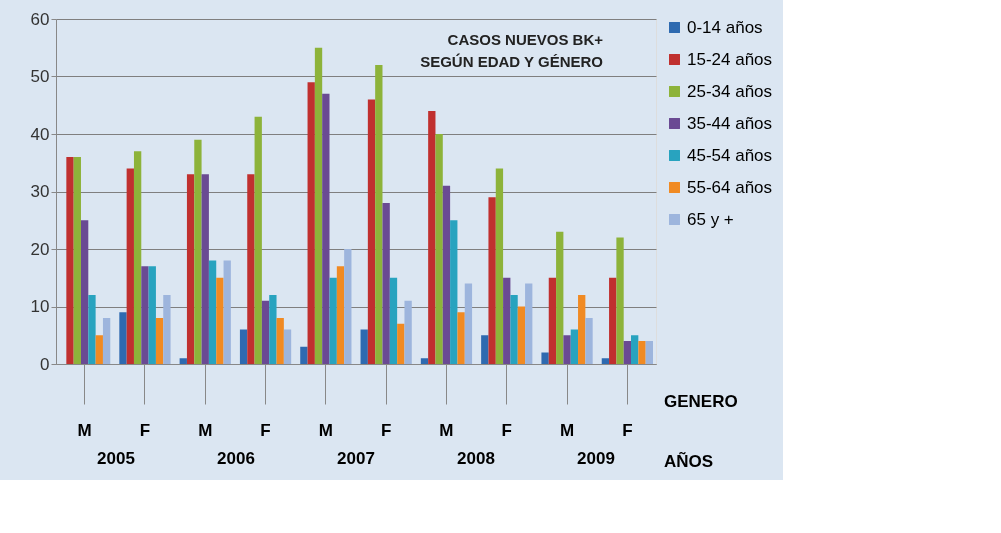 This screenshot has width=1001, height=533. I want to click on legend-label: 45-54 años, so click(730, 155).